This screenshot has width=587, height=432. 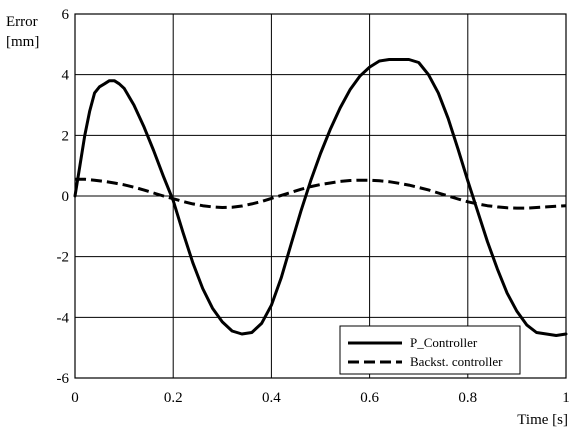 What do you see at coordinates (566, 398) in the screenshot?
I see `x-tick-label: 1` at bounding box center [566, 398].